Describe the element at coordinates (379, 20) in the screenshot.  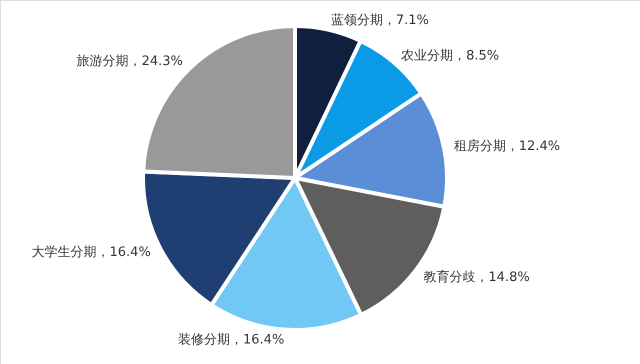
I see `slice-label: 蓝领分期，7.1%` at that location.